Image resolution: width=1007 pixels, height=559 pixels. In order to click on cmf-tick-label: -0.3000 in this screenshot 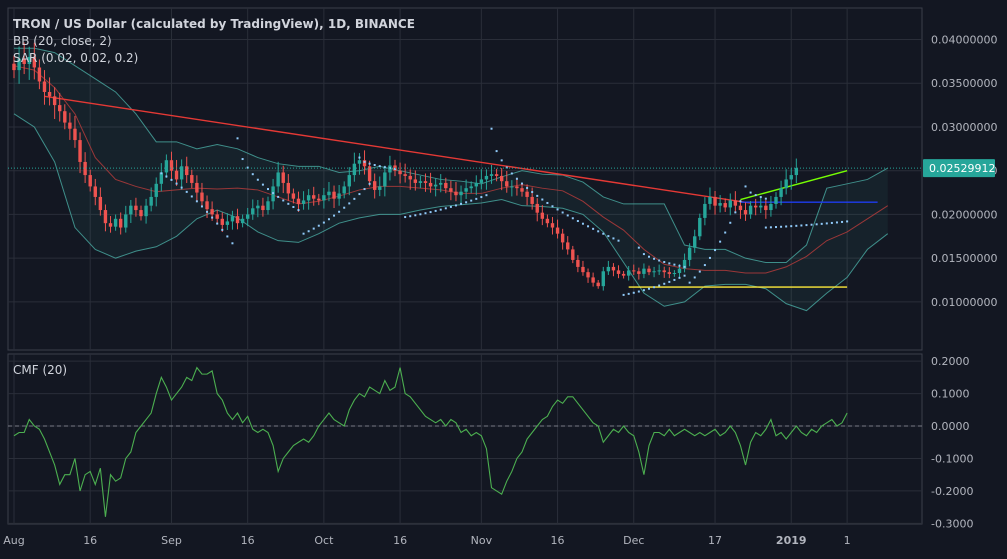, I will do `click(952, 523)`.